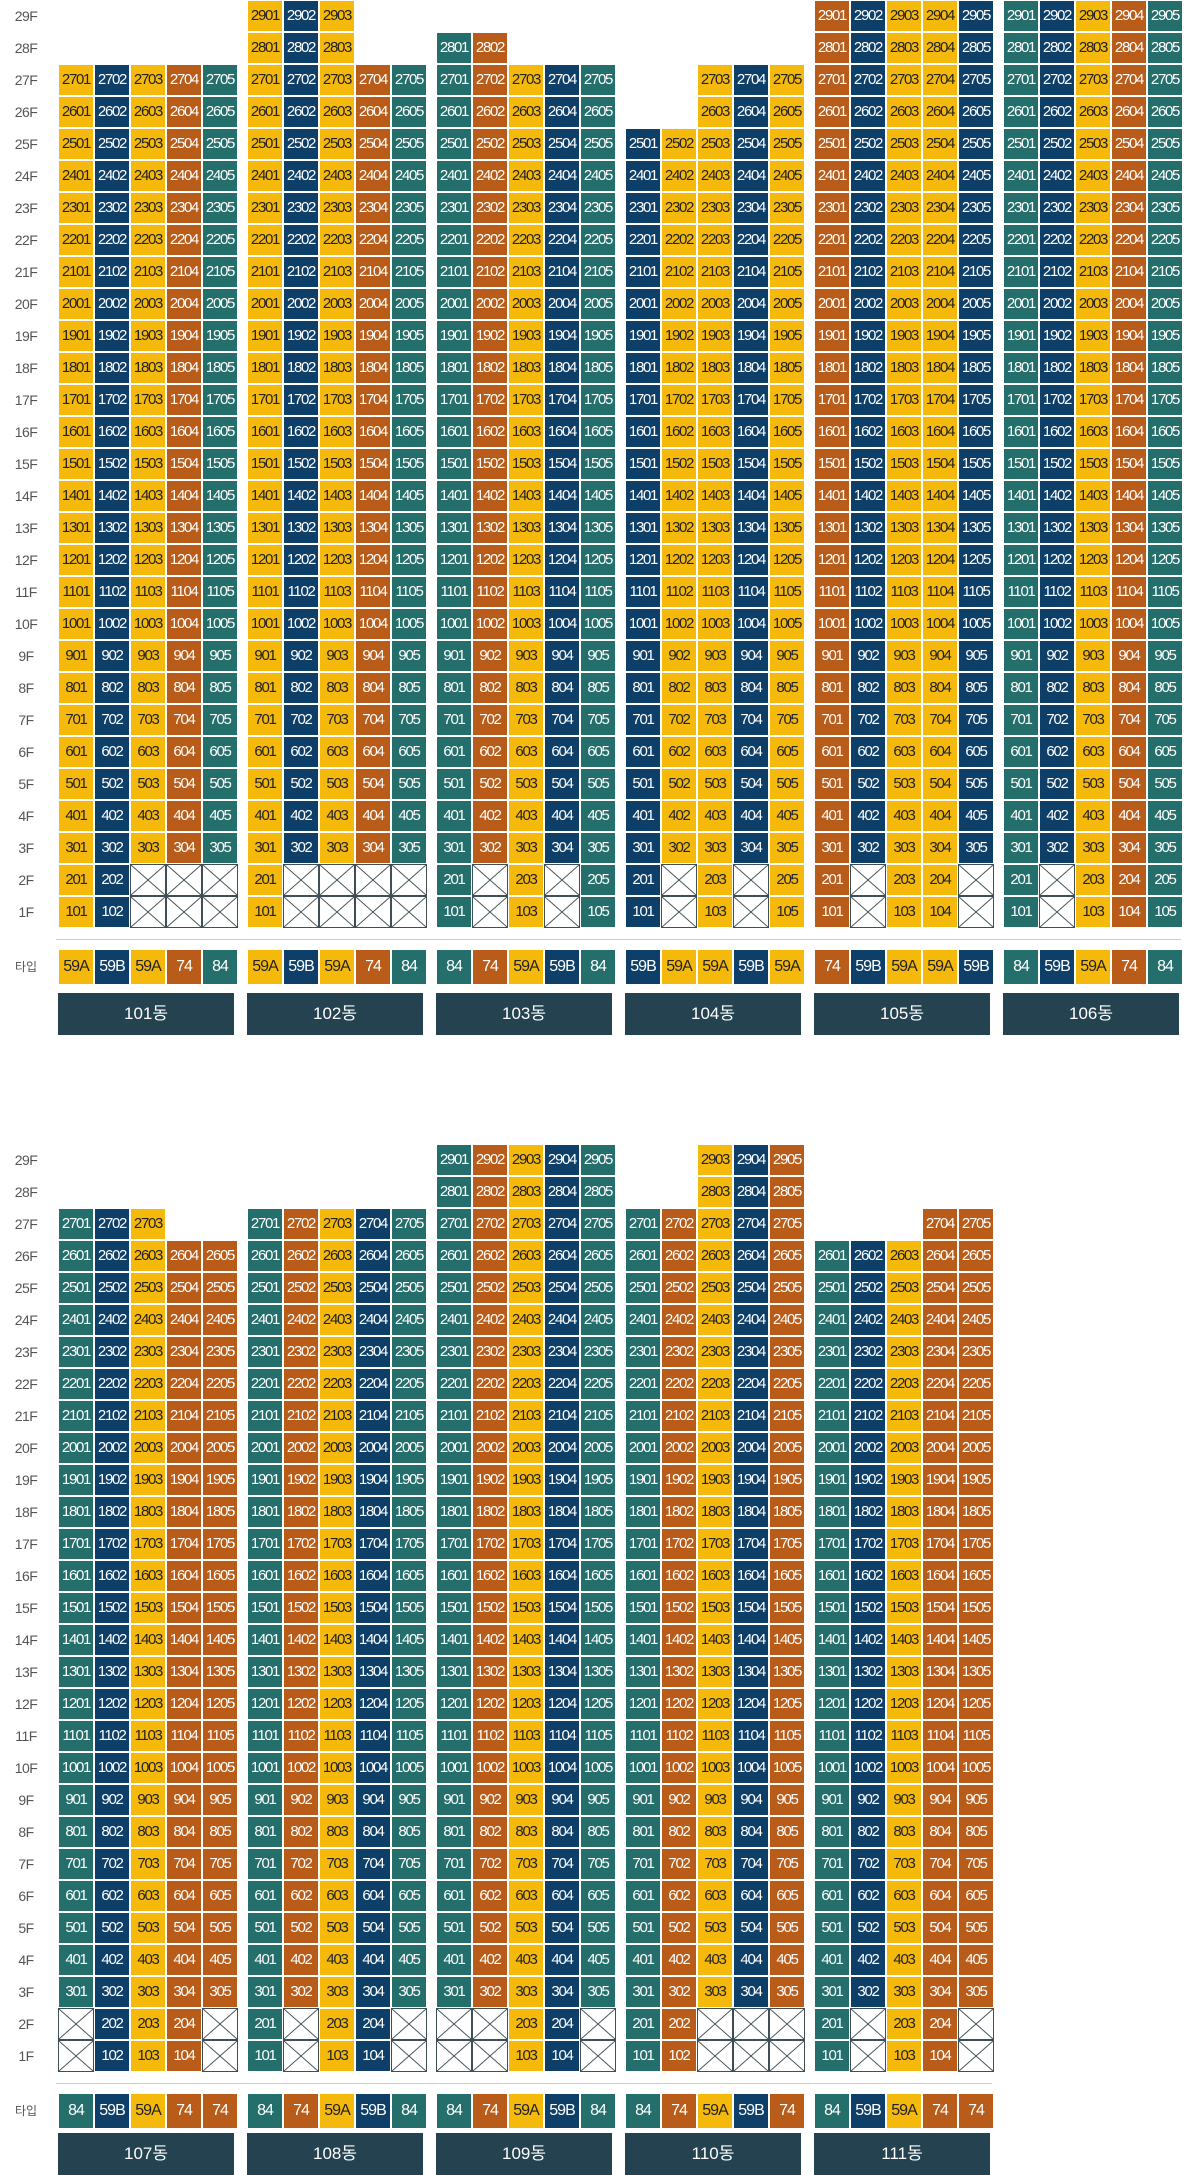  I want to click on unit-cell: 1103, so click(337, 592).